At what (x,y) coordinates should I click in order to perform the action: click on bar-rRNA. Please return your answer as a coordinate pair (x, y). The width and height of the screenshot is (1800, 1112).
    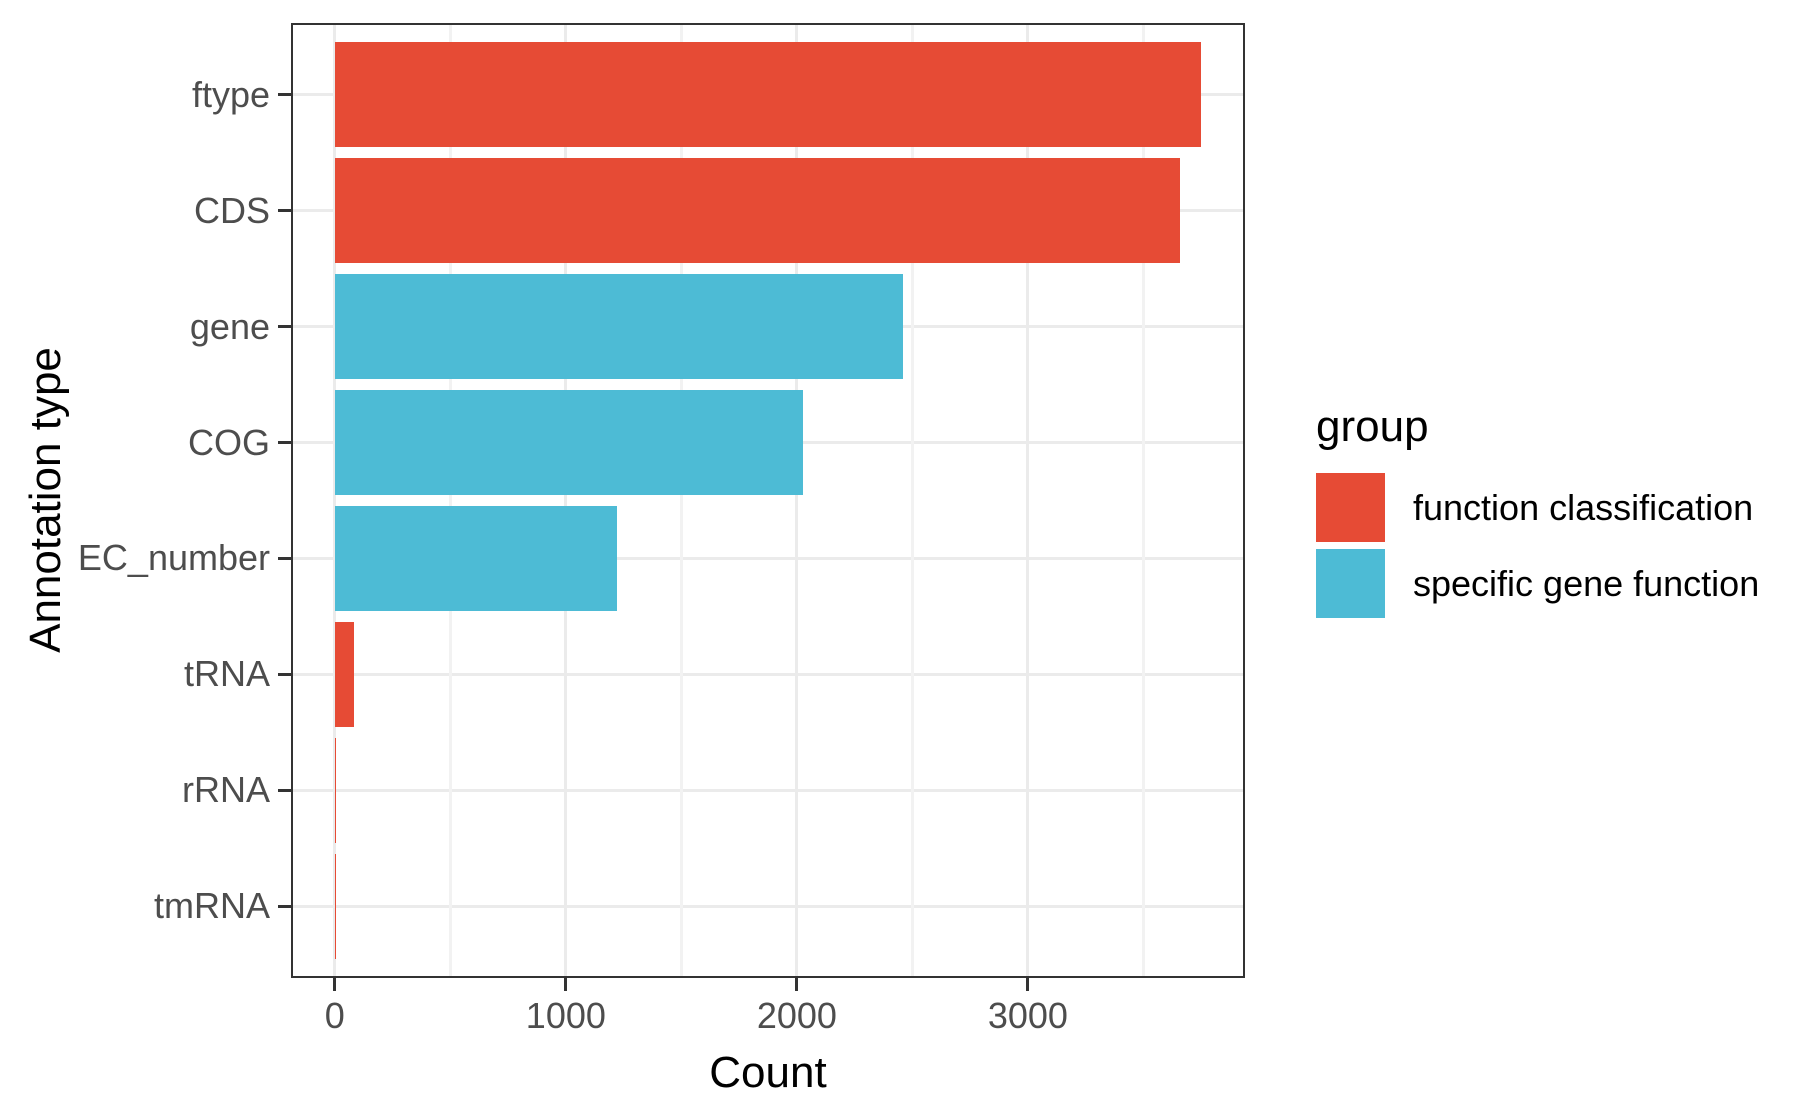
    Looking at the image, I should click on (335, 790).